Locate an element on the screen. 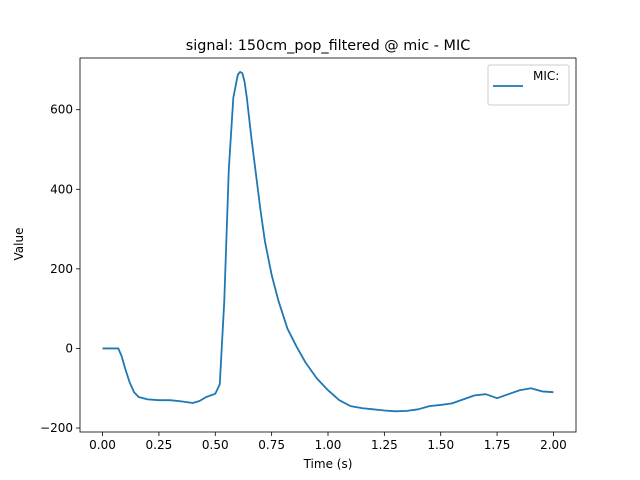  y-tick-label: 0 is located at coordinates (69, 348).